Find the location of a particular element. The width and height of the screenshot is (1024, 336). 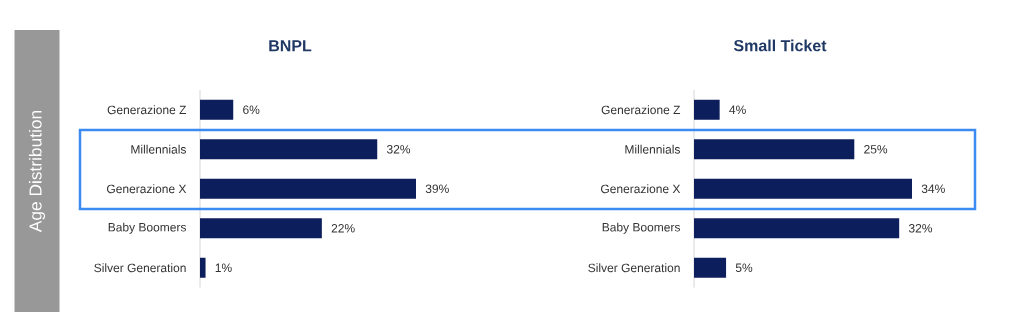

y-axis-title: Age Distribution is located at coordinates (37, 171).